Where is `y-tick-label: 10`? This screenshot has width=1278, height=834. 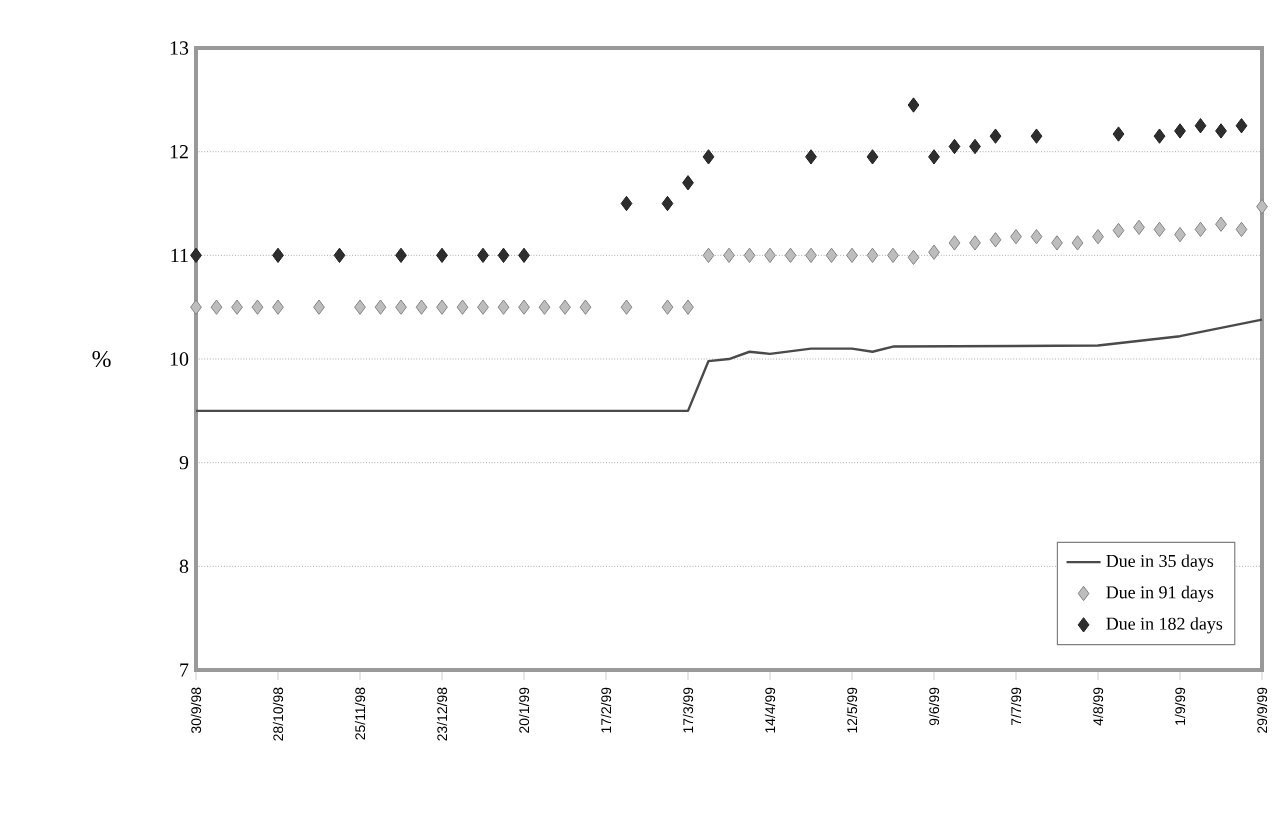 y-tick-label: 10 is located at coordinates (179, 359).